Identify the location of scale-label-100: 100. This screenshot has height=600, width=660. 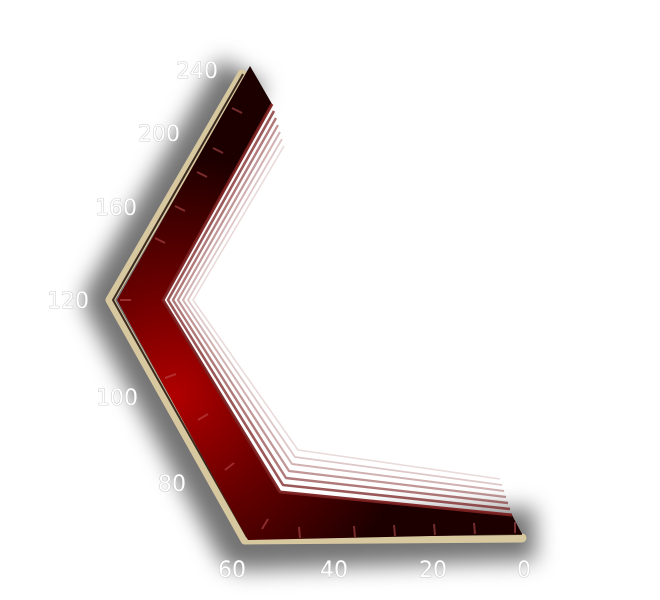
(117, 398).